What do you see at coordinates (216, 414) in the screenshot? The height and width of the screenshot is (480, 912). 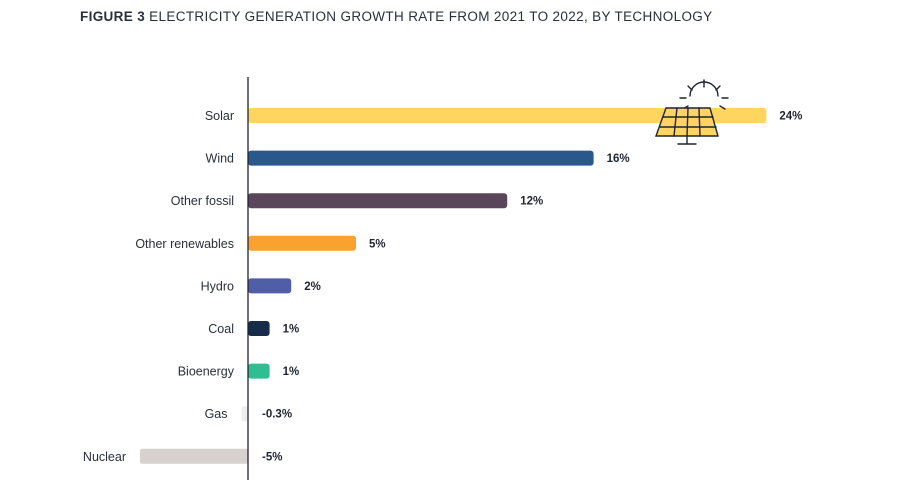 I see `category-label-gas: Gas` at bounding box center [216, 414].